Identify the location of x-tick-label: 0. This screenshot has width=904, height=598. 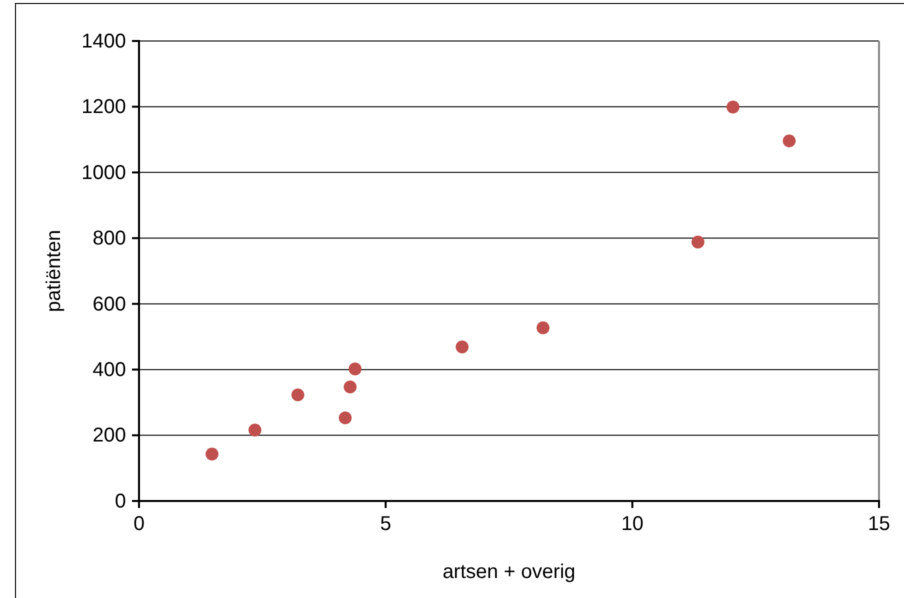
(139, 524).